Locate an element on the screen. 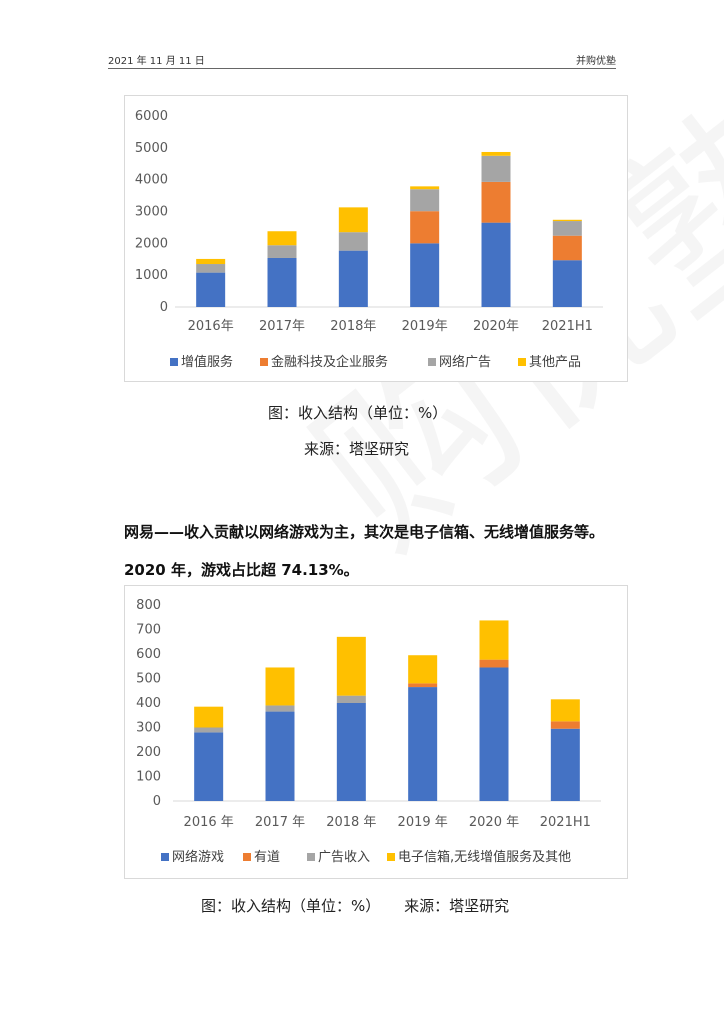  y-tick-label: 5000 is located at coordinates (151, 148).